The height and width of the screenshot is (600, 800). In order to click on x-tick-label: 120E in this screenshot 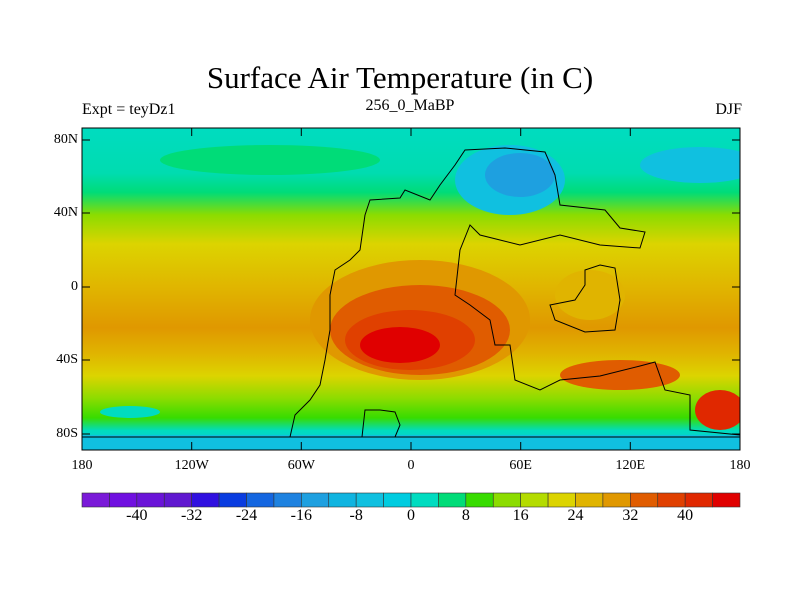, I will do `click(630, 465)`.